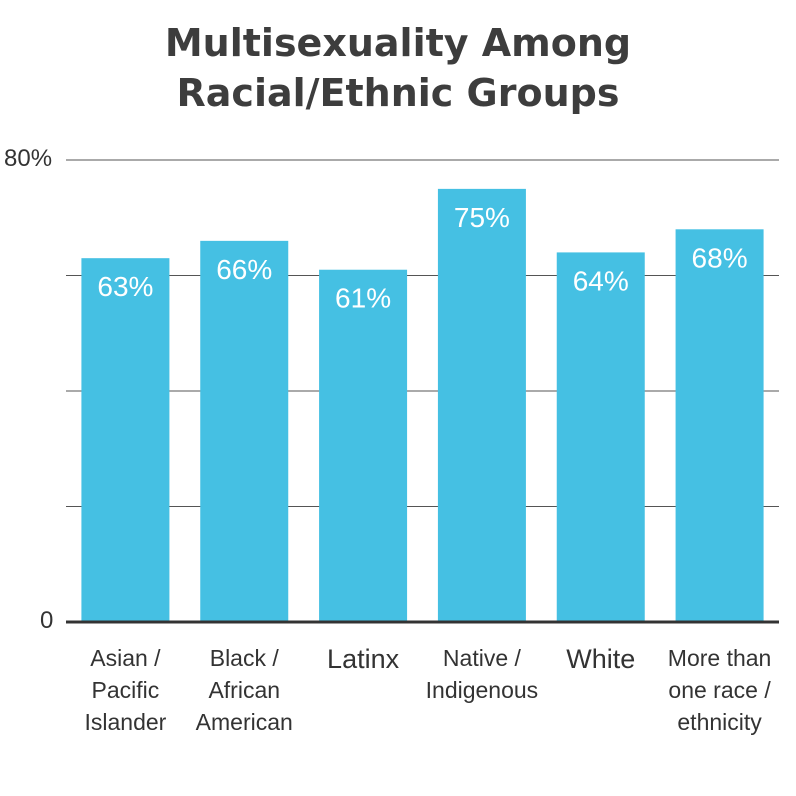 The height and width of the screenshot is (796, 796). What do you see at coordinates (126, 722) in the screenshot?
I see `category-label-line: Islander` at bounding box center [126, 722].